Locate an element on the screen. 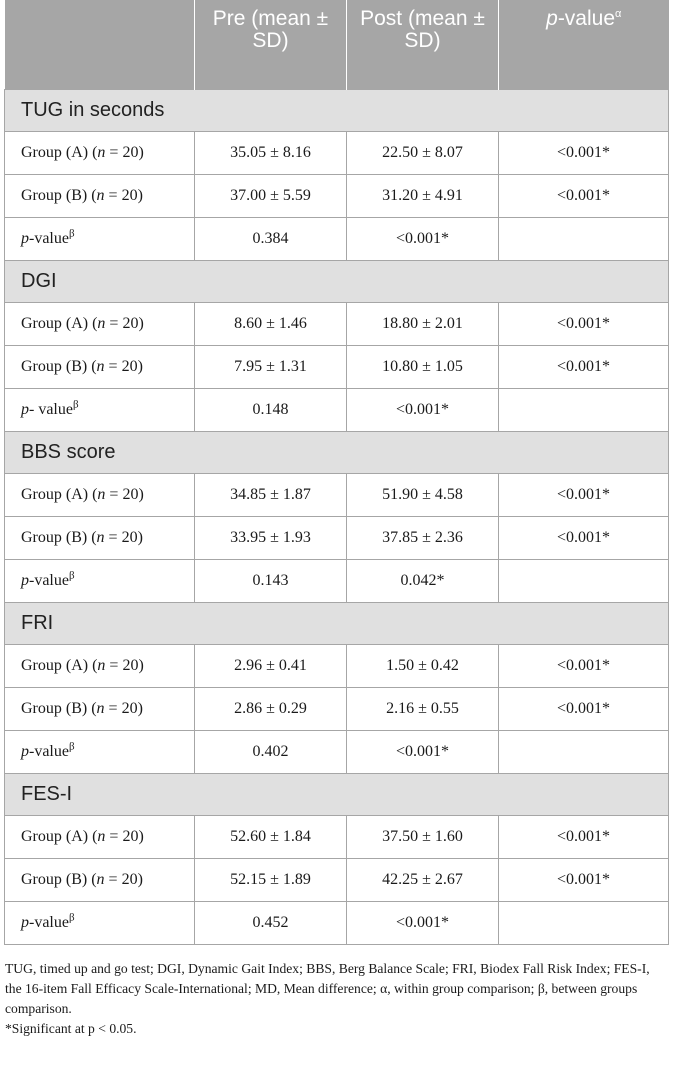 The width and height of the screenshot is (673, 1066). footnote-significance: *Significant at p < 0.05. is located at coordinates (71, 1028).